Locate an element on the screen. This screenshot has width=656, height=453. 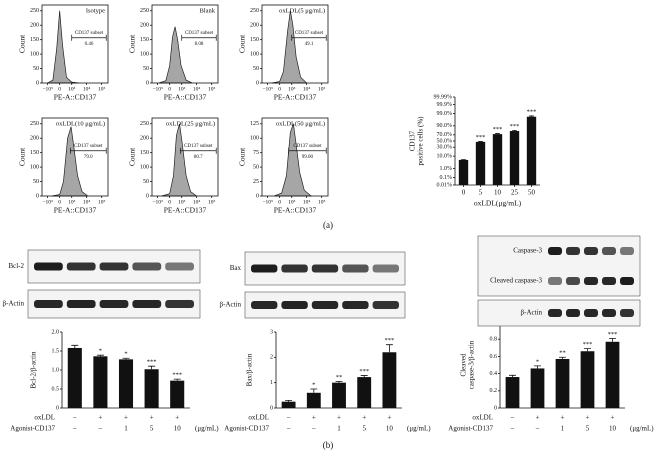
gate-label: CD137 subset is located at coordinates (309, 33).